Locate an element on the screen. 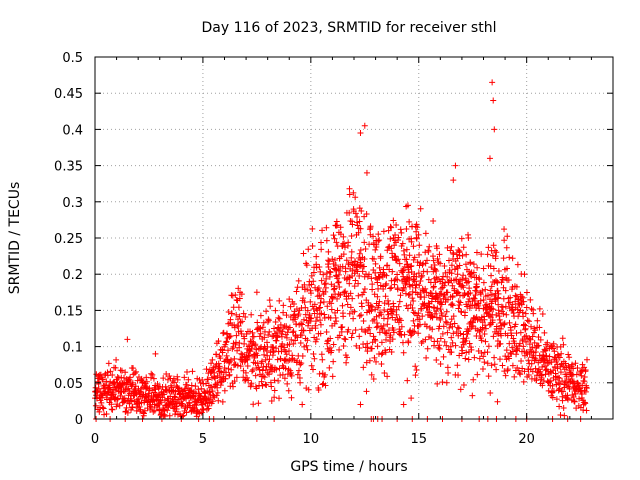 Image resolution: width=640 pixels, height=480 pixels. y-axis-title: SRMTID / TECUs is located at coordinates (15, 238).